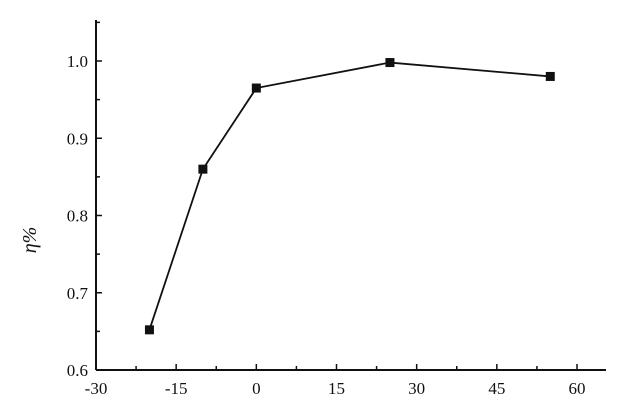 The width and height of the screenshot is (632, 415). I want to click on x-tick-label: 60, so click(577, 388).